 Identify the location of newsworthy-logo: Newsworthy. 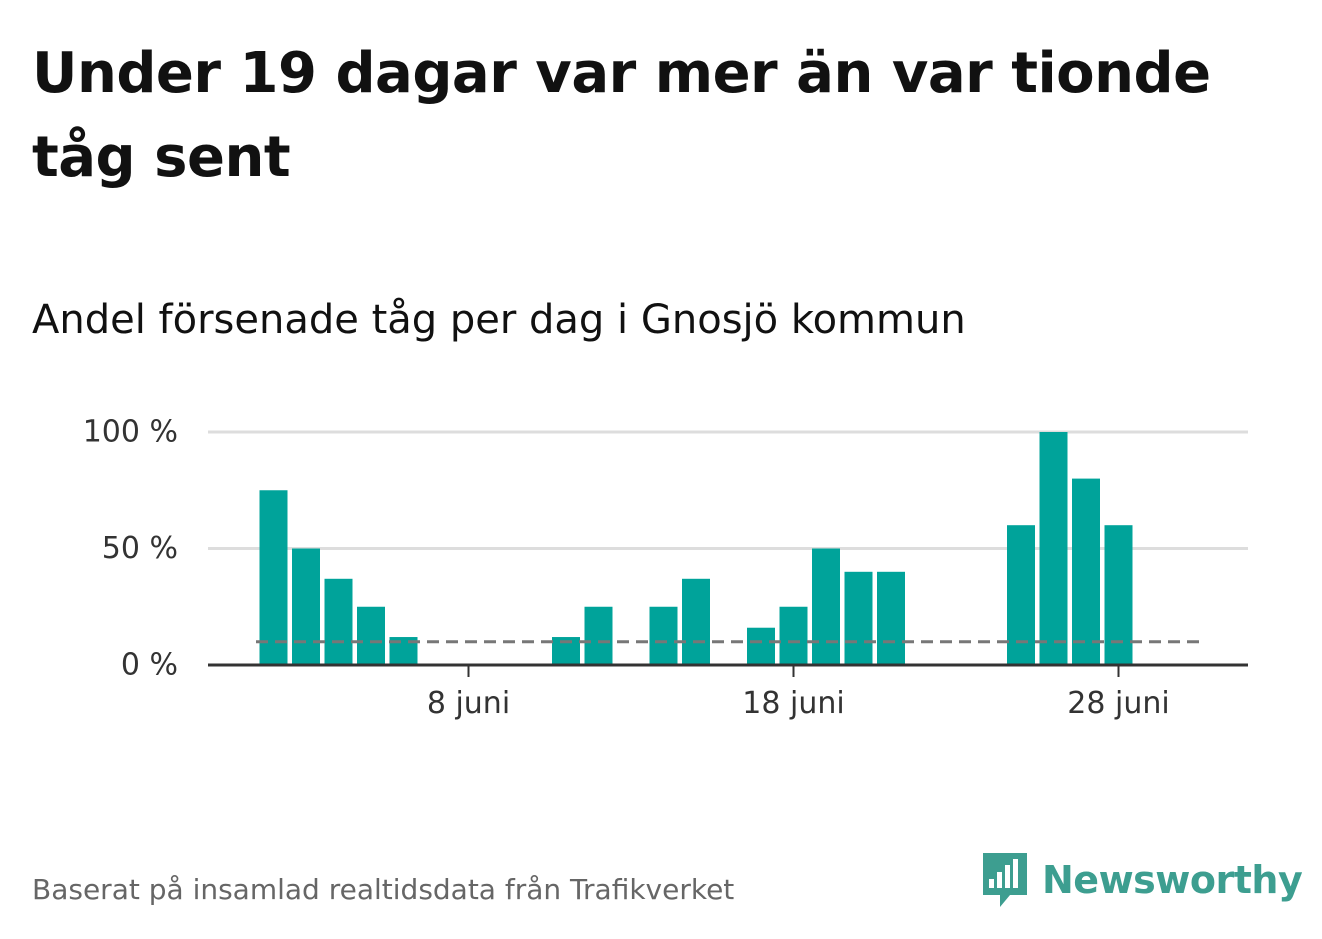
(1141, 880).